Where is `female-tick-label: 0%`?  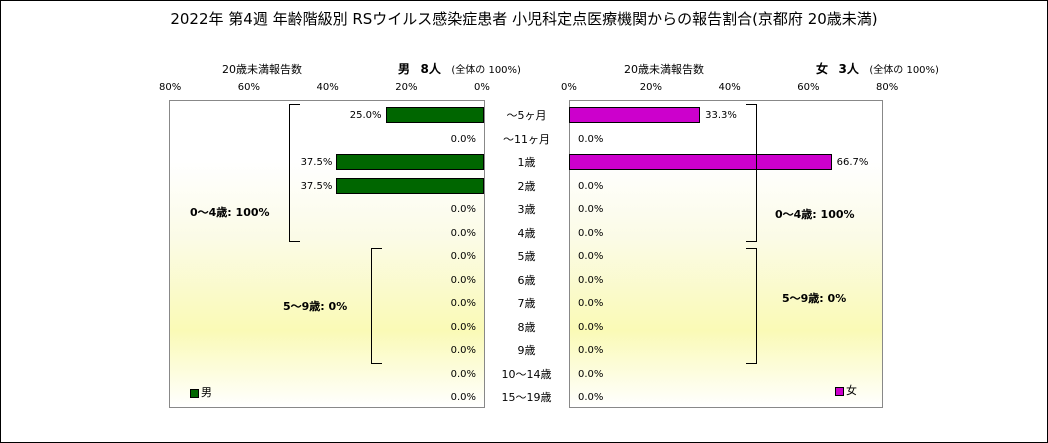 female-tick-label: 0% is located at coordinates (569, 87).